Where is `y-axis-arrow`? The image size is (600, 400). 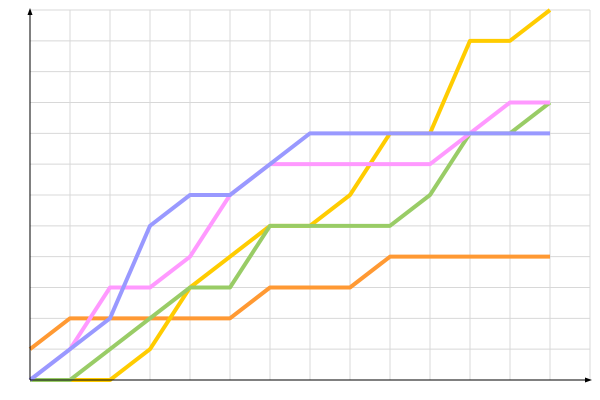
y-axis-arrow is located at coordinates (30, 11).